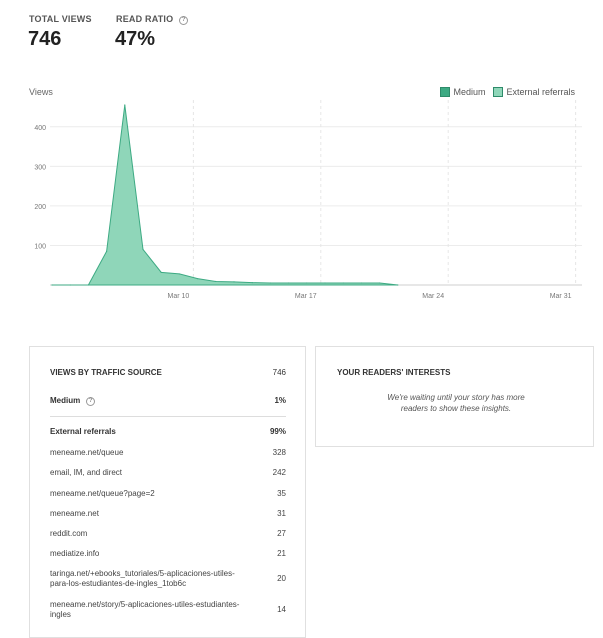 The height and width of the screenshot is (638, 603). I want to click on source-value: 14, so click(281, 609).